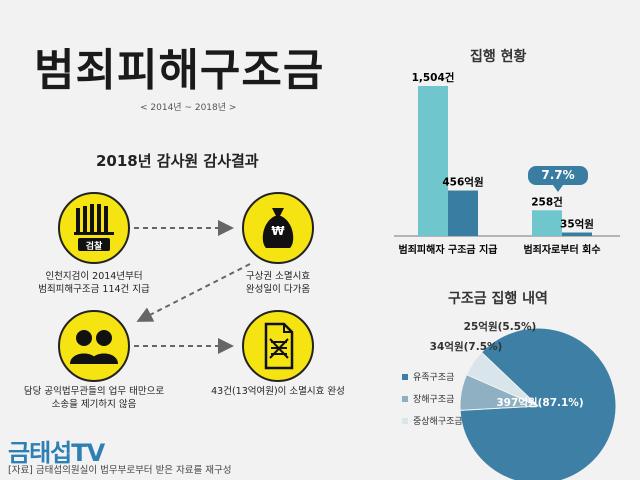  I want to click on bar-value-label: 1,504건, so click(433, 77).